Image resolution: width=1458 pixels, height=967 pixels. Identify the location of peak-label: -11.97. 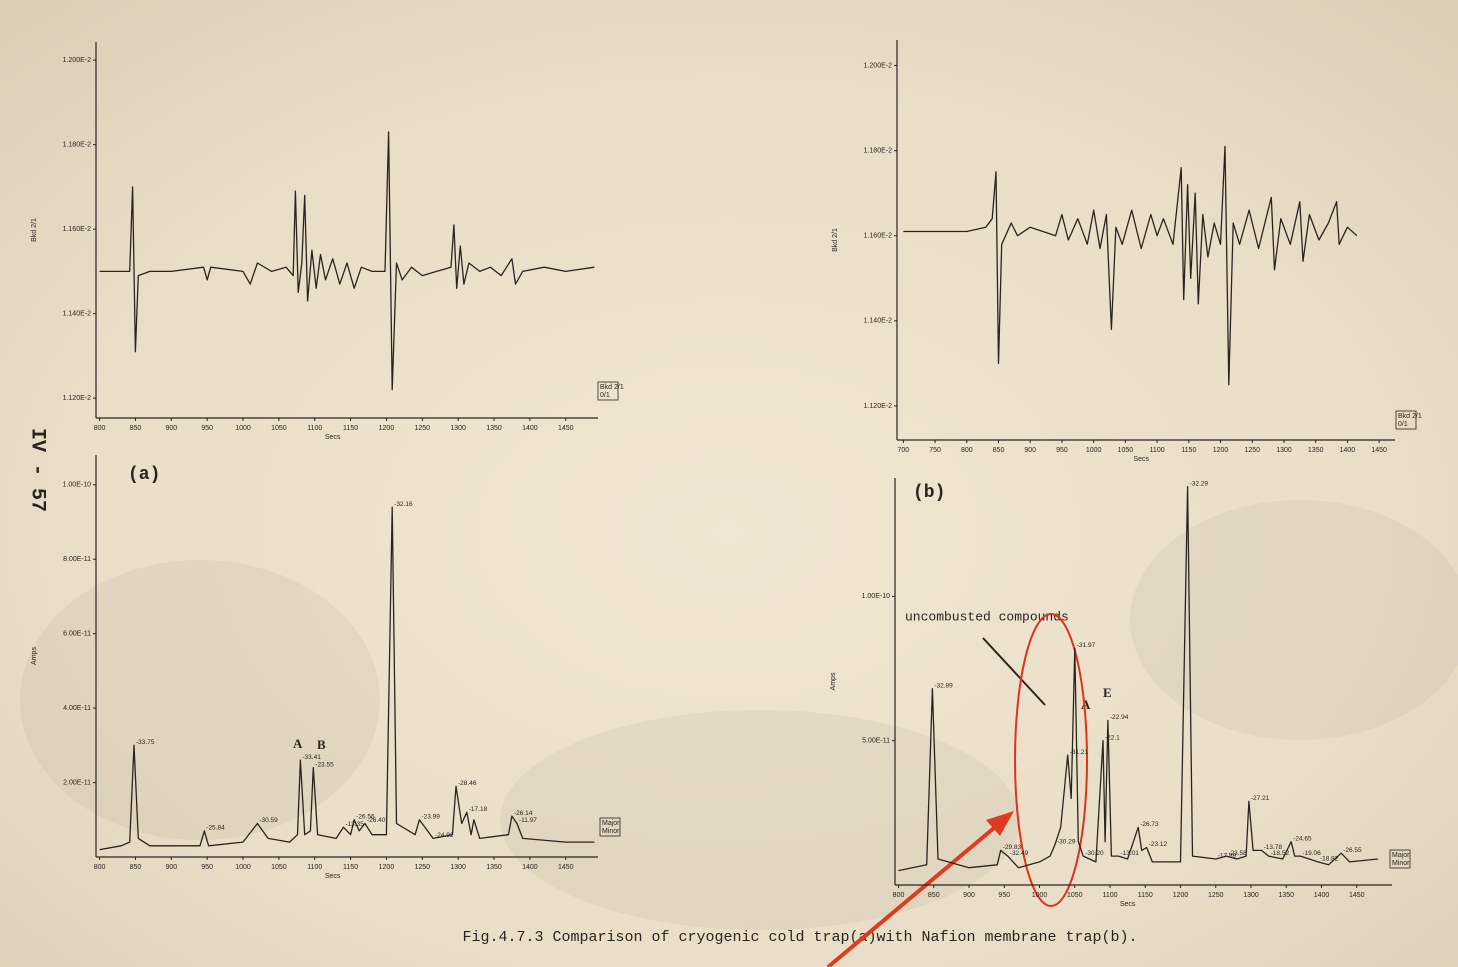
(528, 820).